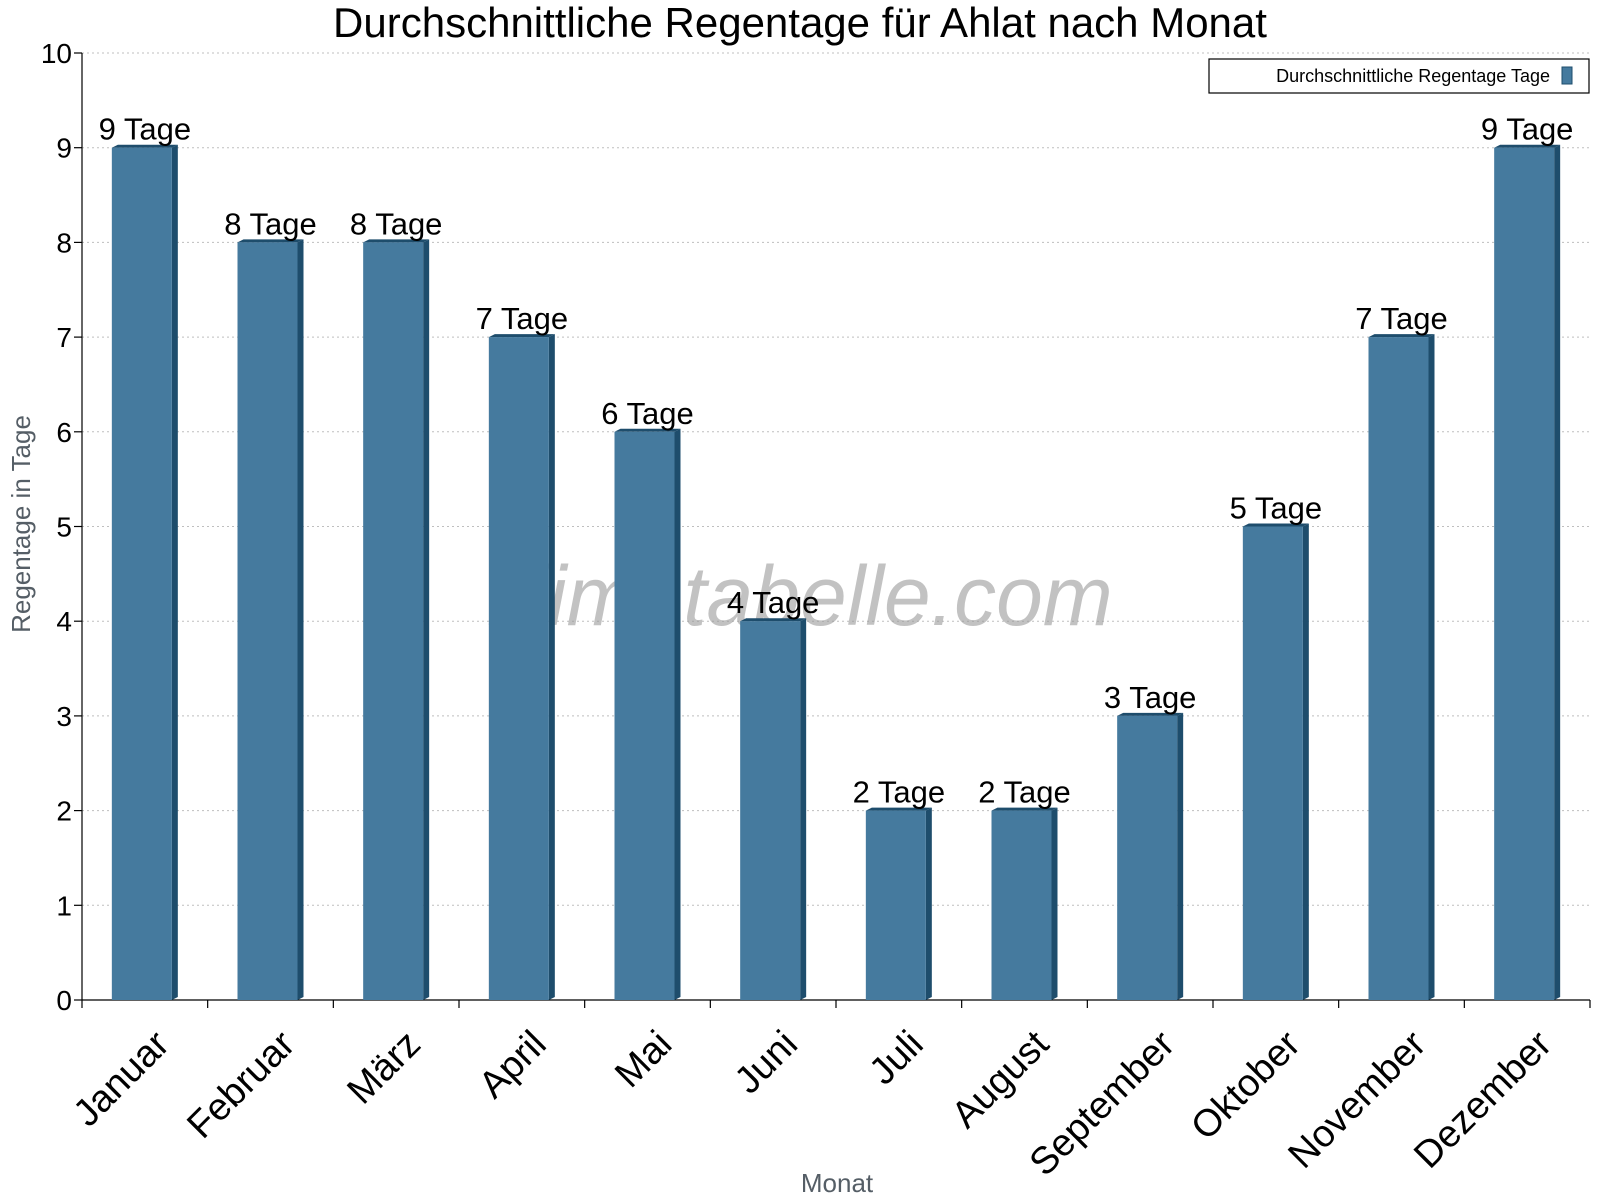 Image resolution: width=1600 pixels, height=1200 pixels. I want to click on x-tick-label: Juni, so click(766, 1062).